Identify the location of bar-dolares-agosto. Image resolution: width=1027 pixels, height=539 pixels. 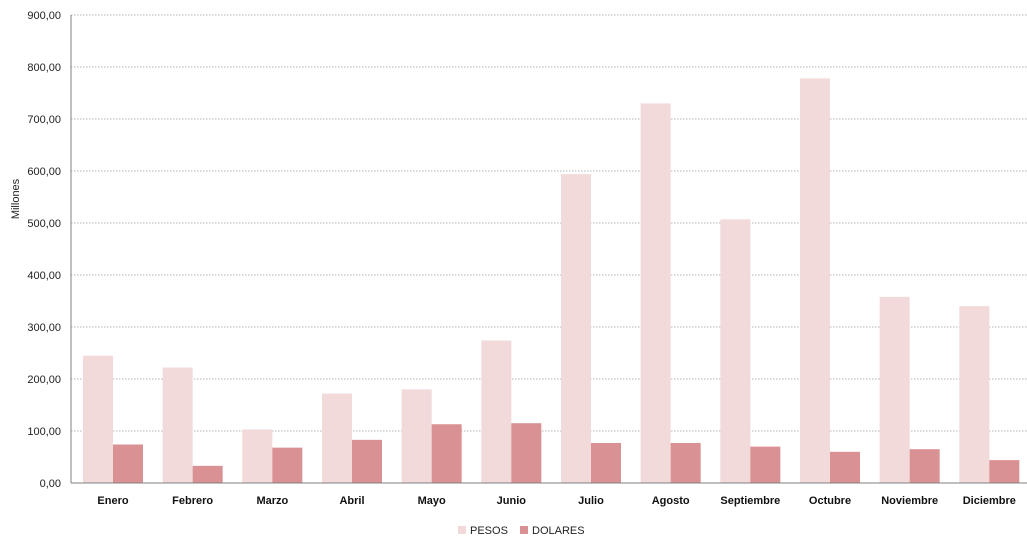
(685, 462).